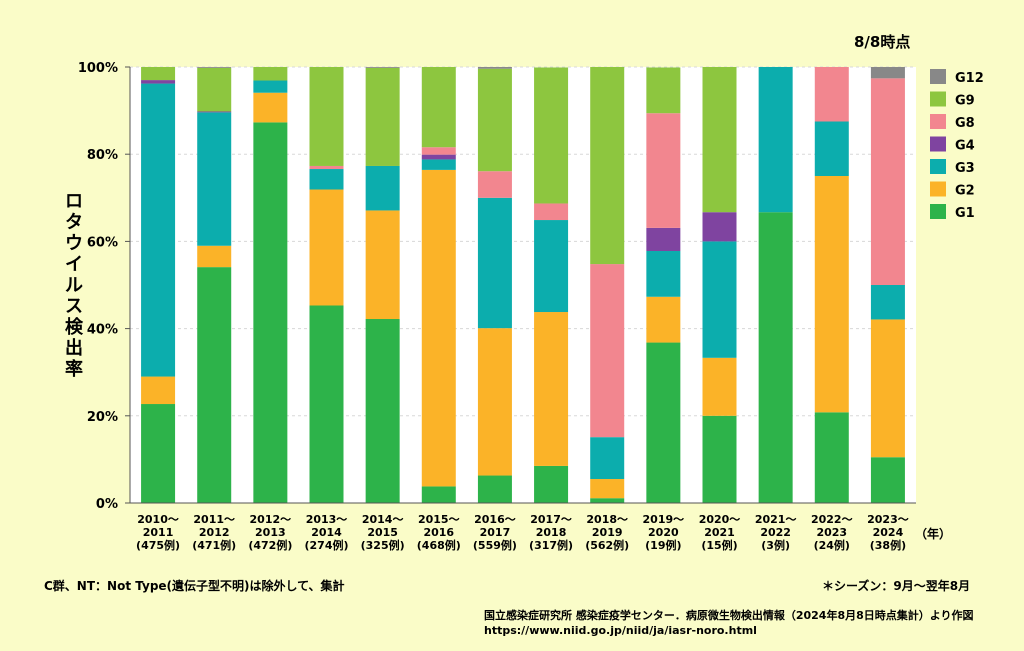  Describe the element at coordinates (102, 330) in the screenshot. I see `y-tick-label: 40%` at that location.